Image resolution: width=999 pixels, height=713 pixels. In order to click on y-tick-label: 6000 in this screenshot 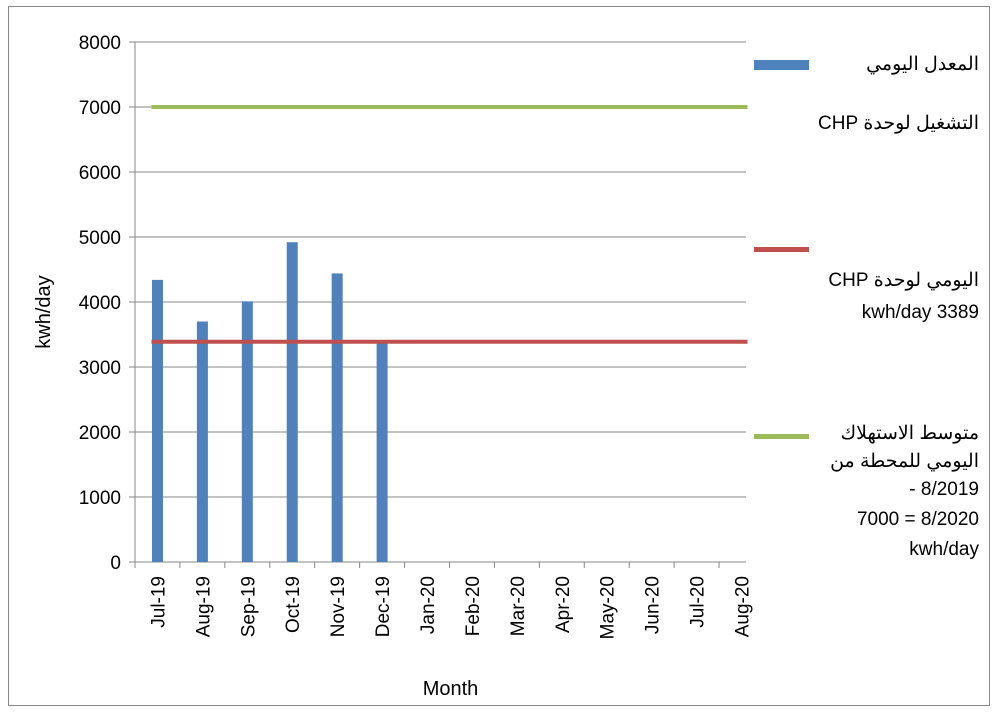, I will do `click(100, 173)`.